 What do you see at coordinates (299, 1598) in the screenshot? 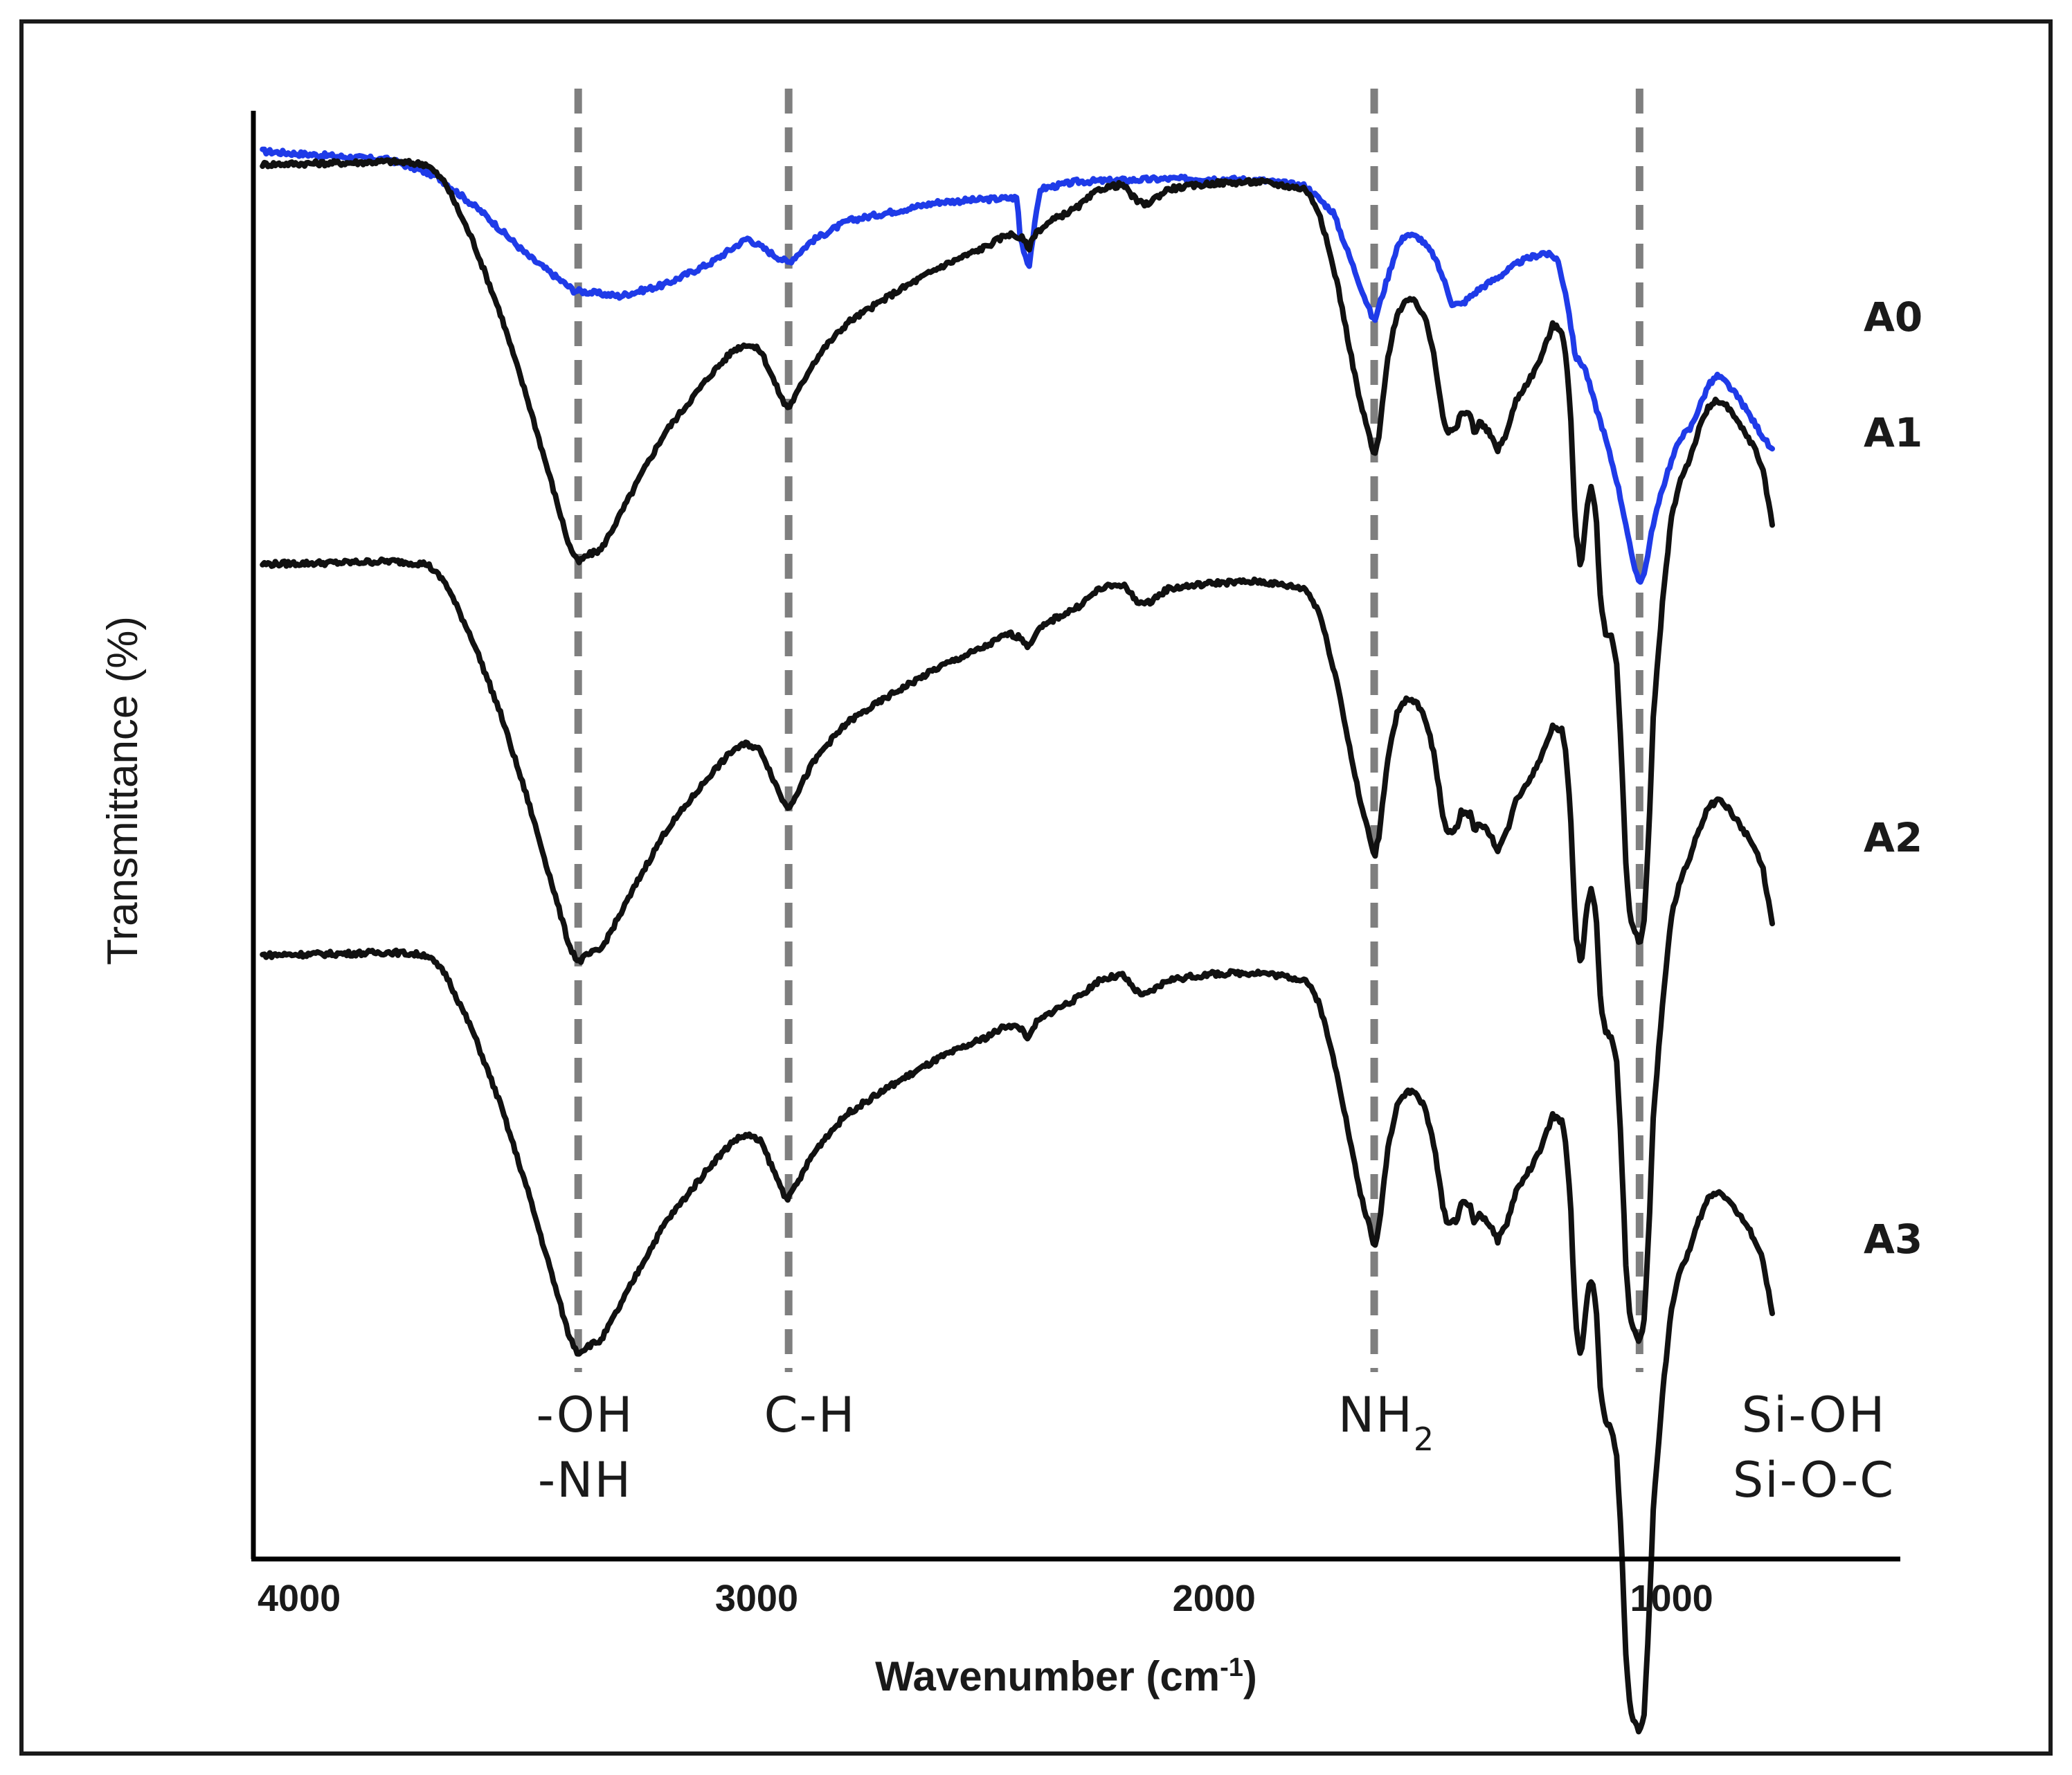
I see `x-tick-label-4000: 4000` at bounding box center [299, 1598].